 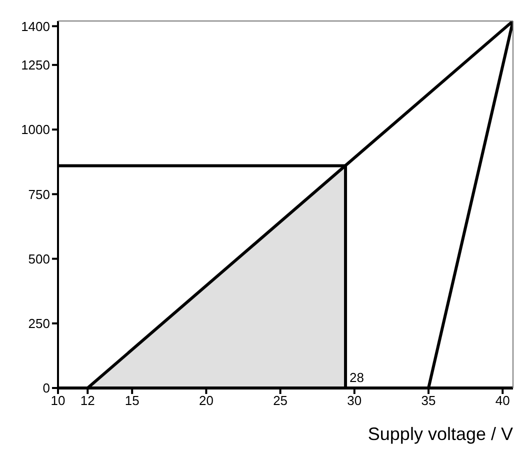 I want to click on annotation: 28, so click(x=357, y=377).